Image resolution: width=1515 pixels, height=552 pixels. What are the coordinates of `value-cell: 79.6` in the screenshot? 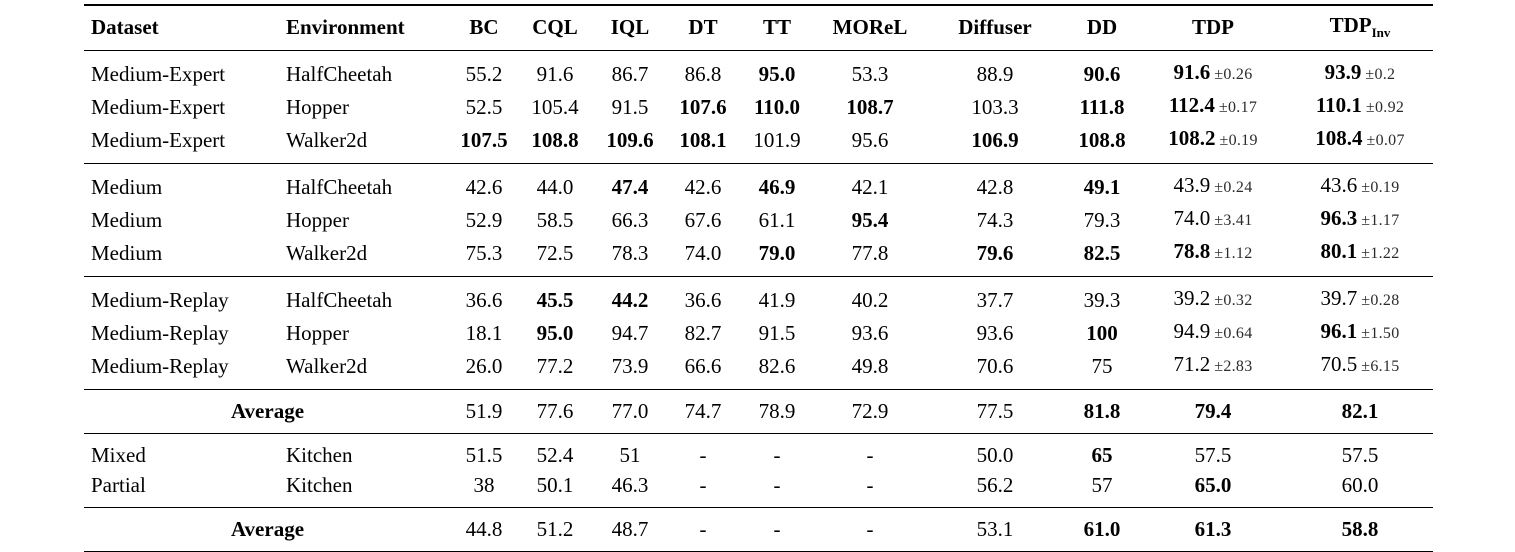 It's located at (995, 252).